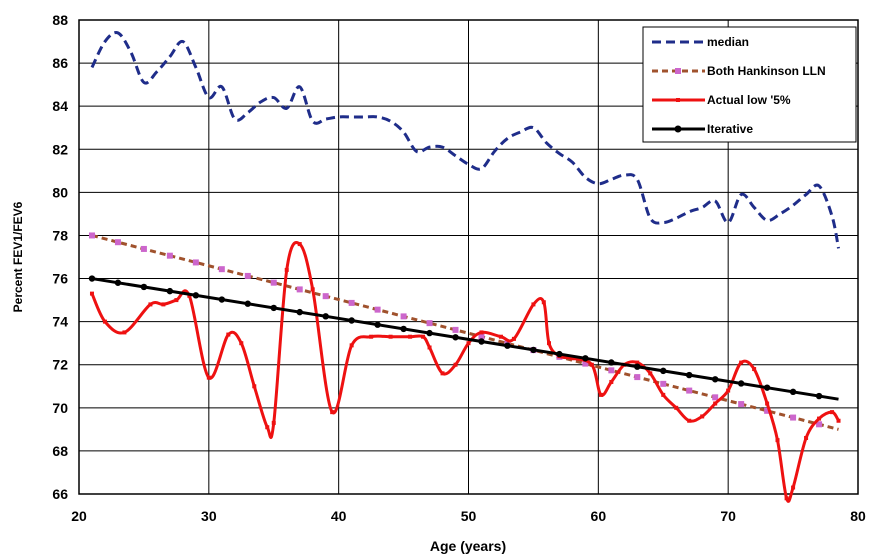 This screenshot has width=869, height=557. What do you see at coordinates (60, 365) in the screenshot?
I see `y-tick-label: 72` at bounding box center [60, 365].